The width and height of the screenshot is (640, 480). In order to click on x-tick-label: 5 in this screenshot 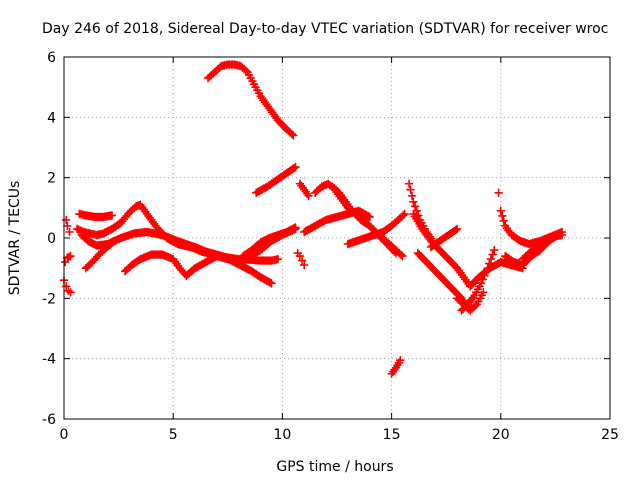, I will do `click(173, 435)`.